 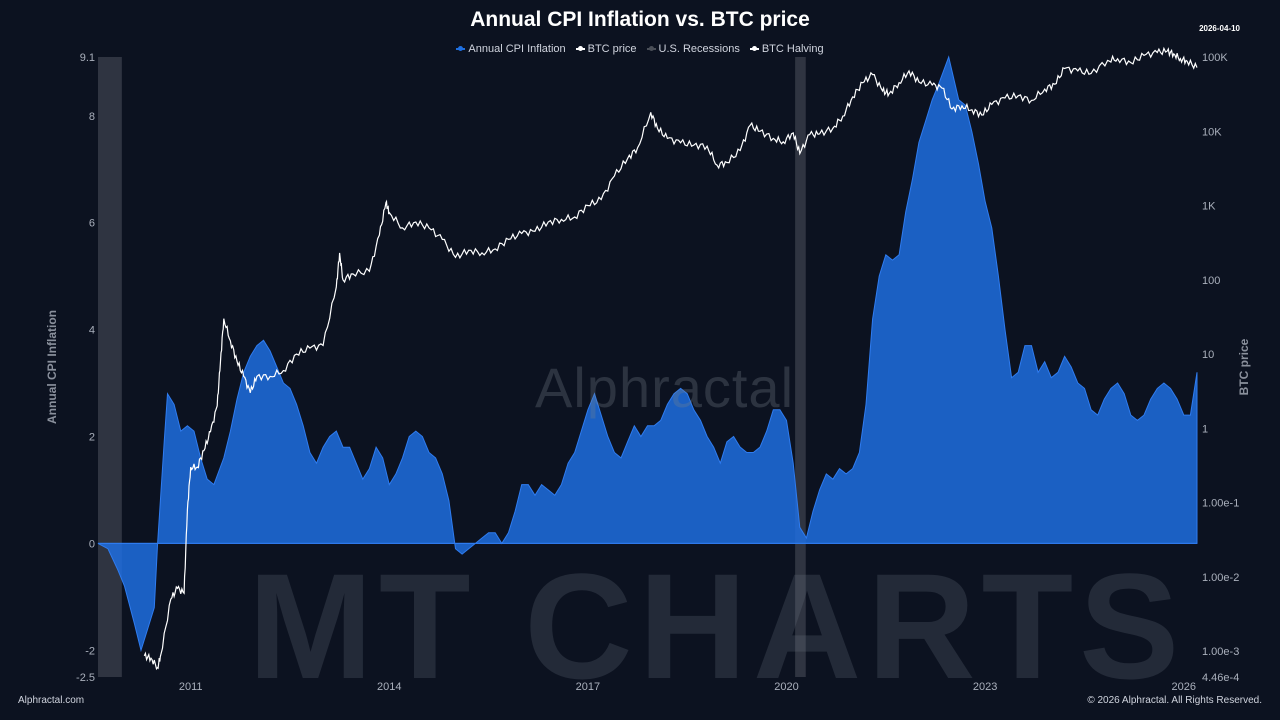 What do you see at coordinates (1212, 132) in the screenshot?
I see `y-right-tick-1: 10K` at bounding box center [1212, 132].